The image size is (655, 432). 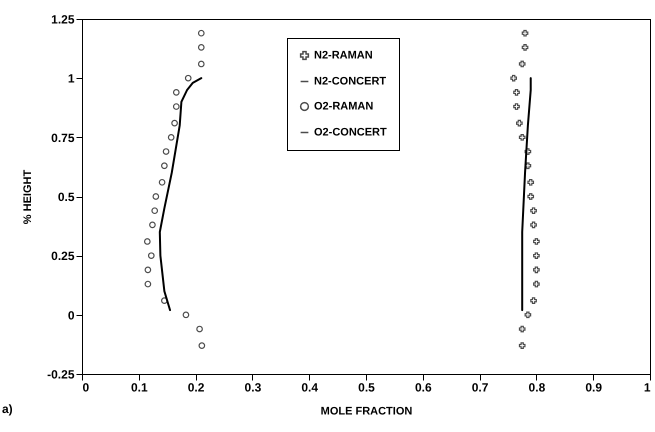 I want to click on x-tick-label: 0.4, so click(x=309, y=387).